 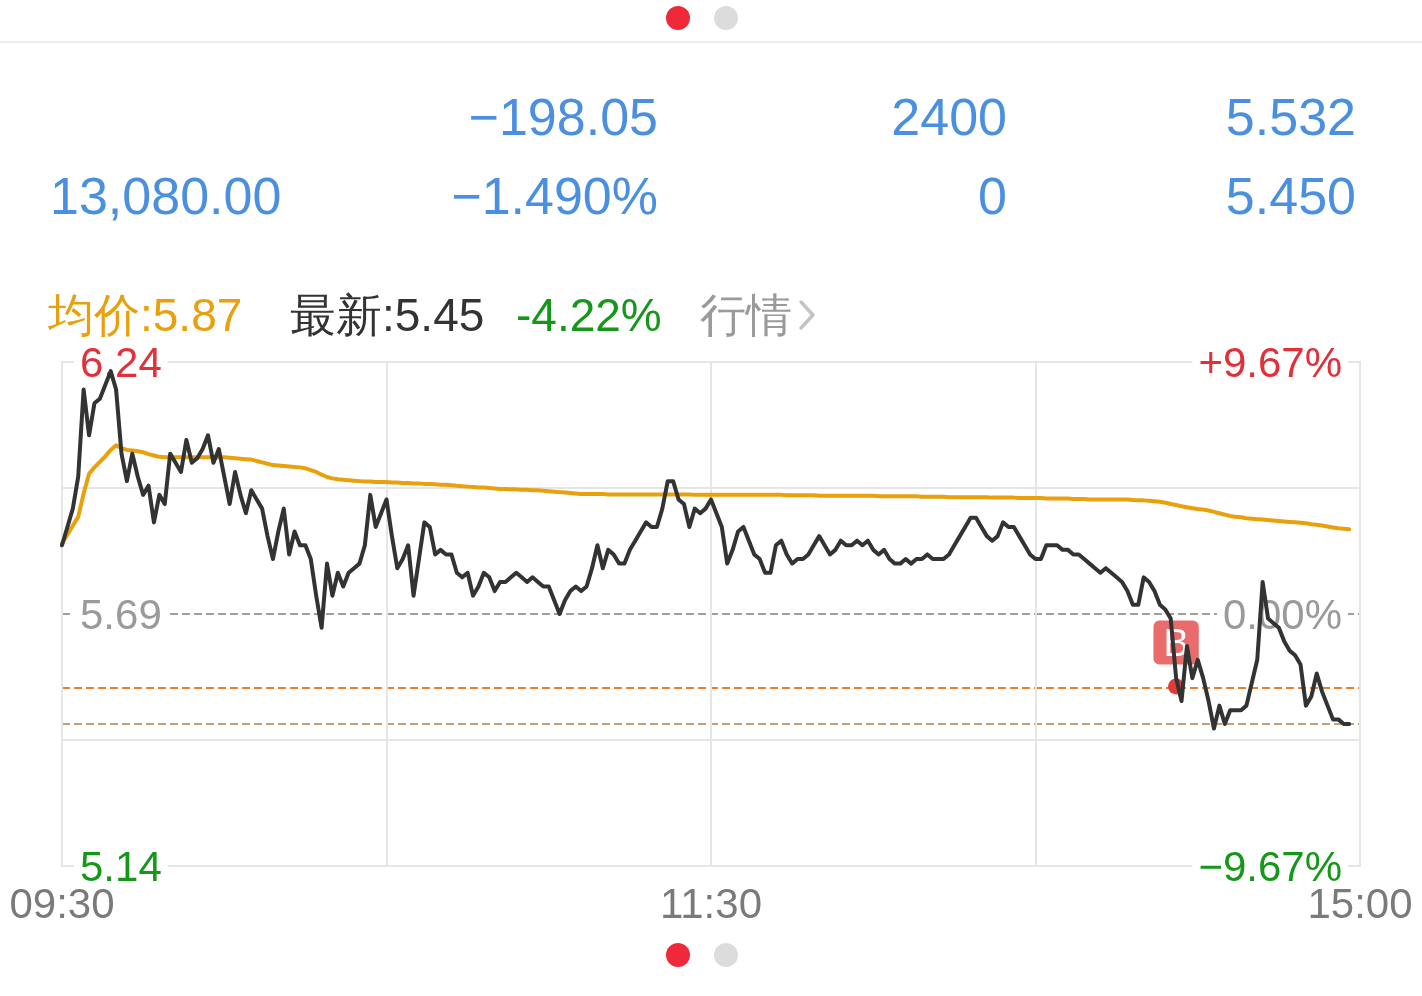 What do you see at coordinates (589, 315) in the screenshot?
I see `text: -4.22%` at bounding box center [589, 315].